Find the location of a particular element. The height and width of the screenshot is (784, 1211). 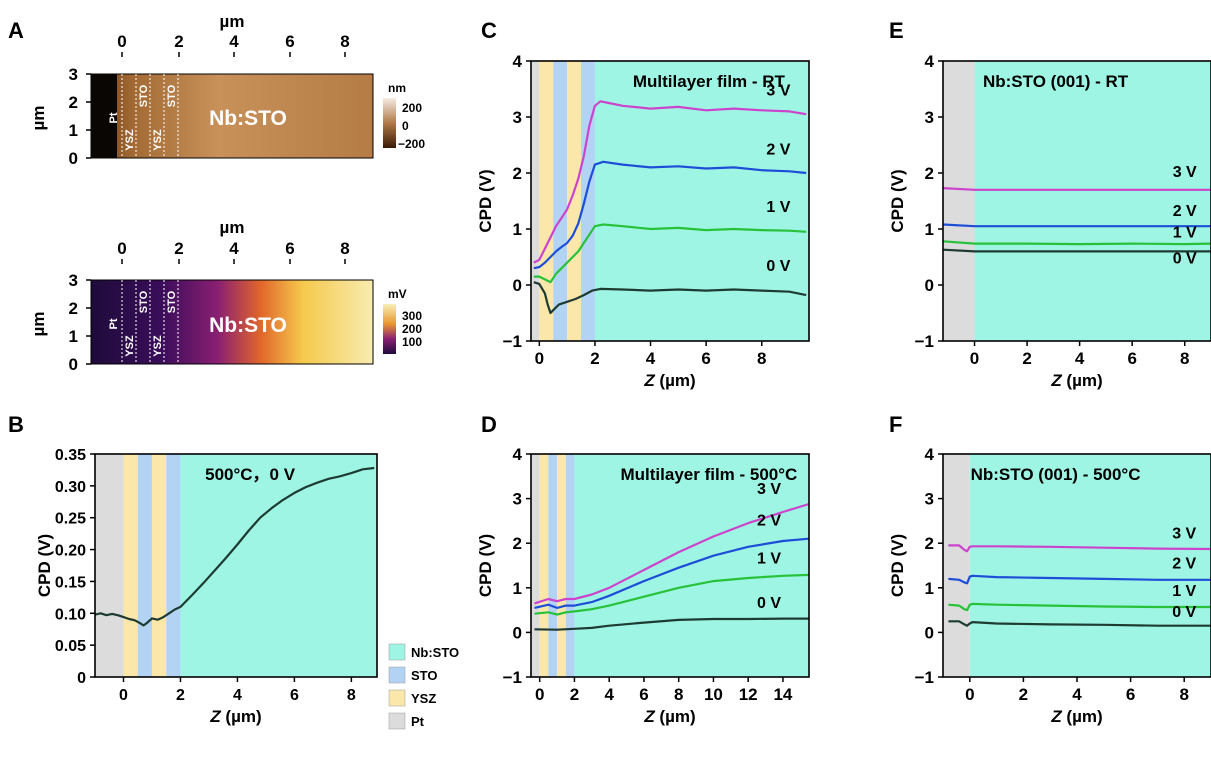

panel-a-topography: µm 0 2 4 6 8 µm 3 2 1 0 P is located at coordinates (227, 90).